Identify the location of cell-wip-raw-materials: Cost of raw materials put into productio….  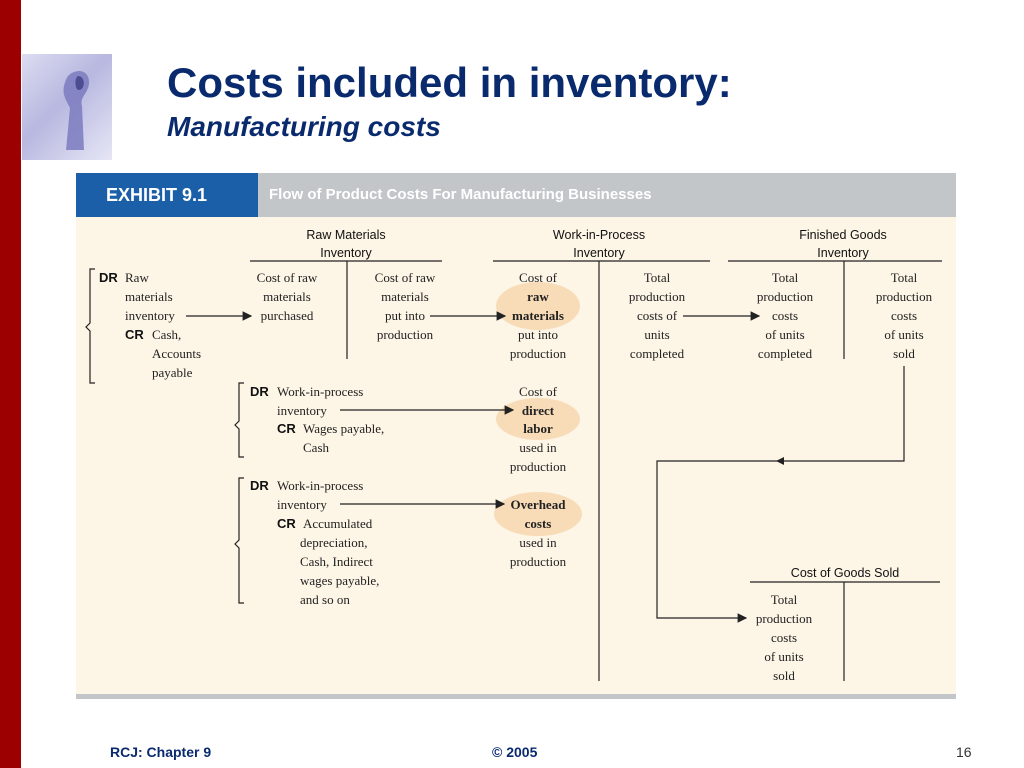
(538, 315).